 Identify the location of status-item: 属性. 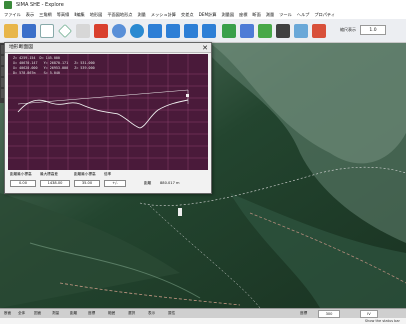
(172, 313).